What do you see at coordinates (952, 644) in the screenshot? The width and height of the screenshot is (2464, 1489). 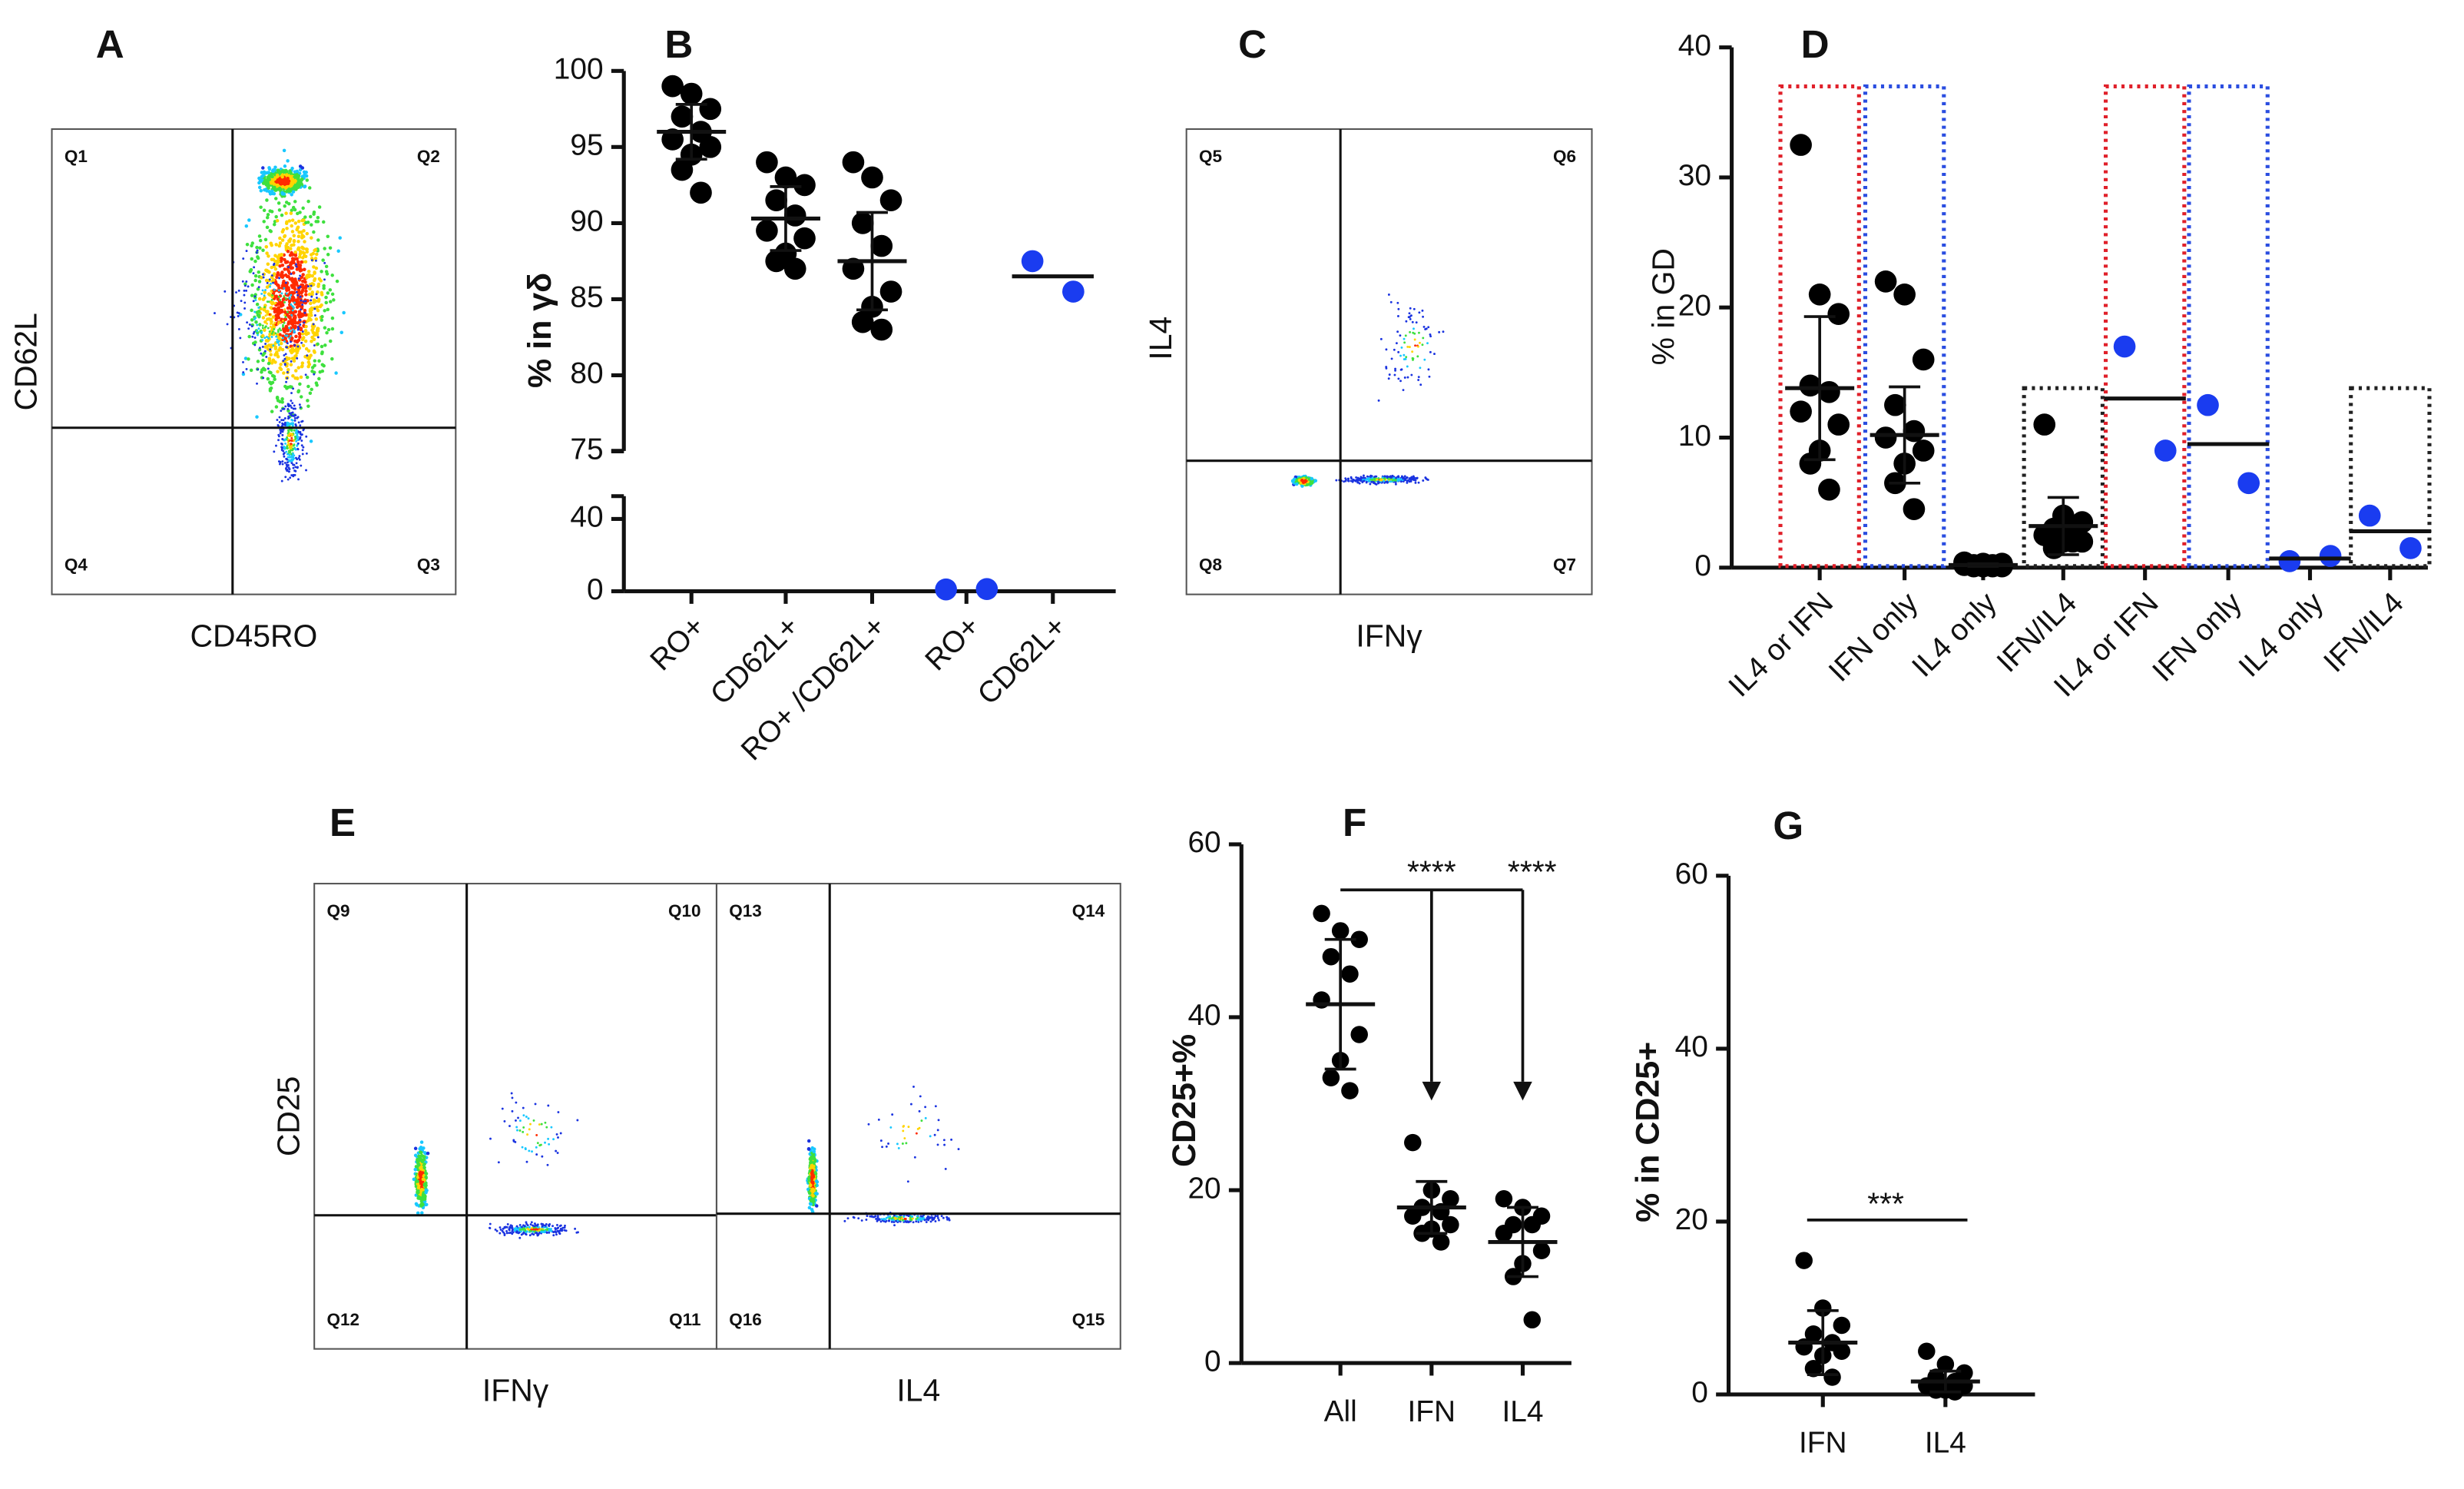 I see `x-tick-label: RO+` at bounding box center [952, 644].